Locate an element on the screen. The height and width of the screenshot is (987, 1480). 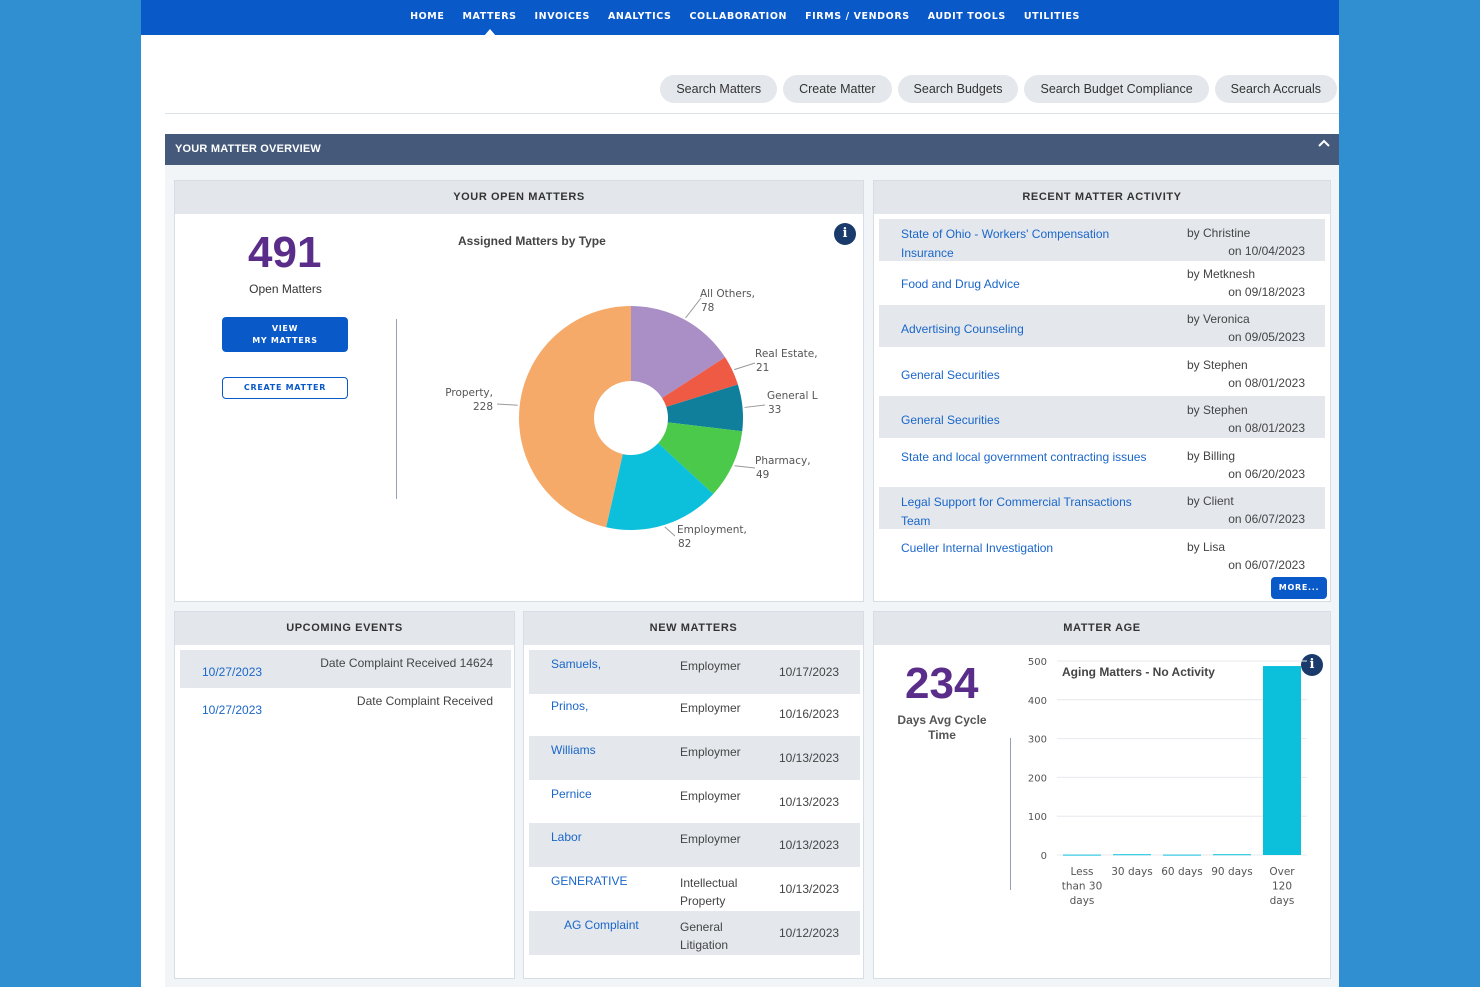
new-matter-link: Labor is located at coordinates (566, 837).